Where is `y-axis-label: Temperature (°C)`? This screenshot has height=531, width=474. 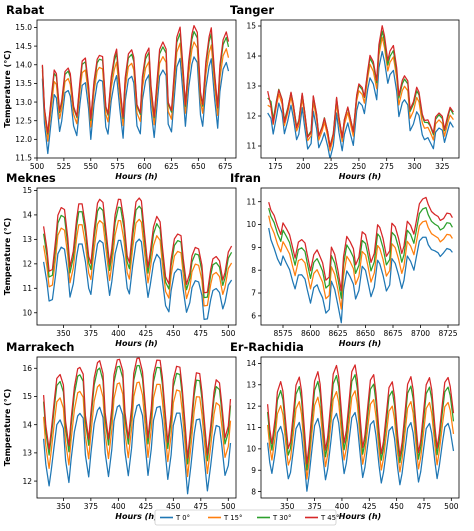 y-axis-label: Temperature (°C) is located at coordinates (7, 428).